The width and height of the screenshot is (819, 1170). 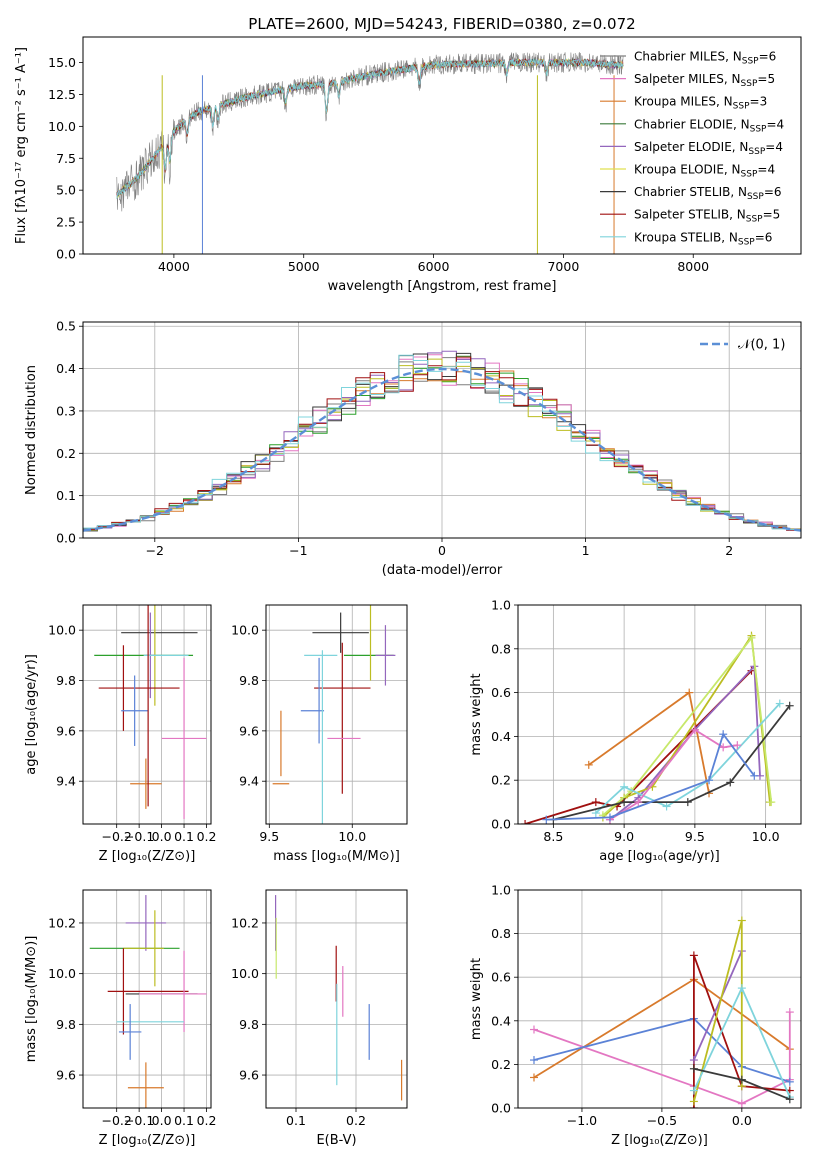 What do you see at coordinates (657, 727) in the screenshot?
I see `plot-area-massweight-vs-age` at bounding box center [657, 727].